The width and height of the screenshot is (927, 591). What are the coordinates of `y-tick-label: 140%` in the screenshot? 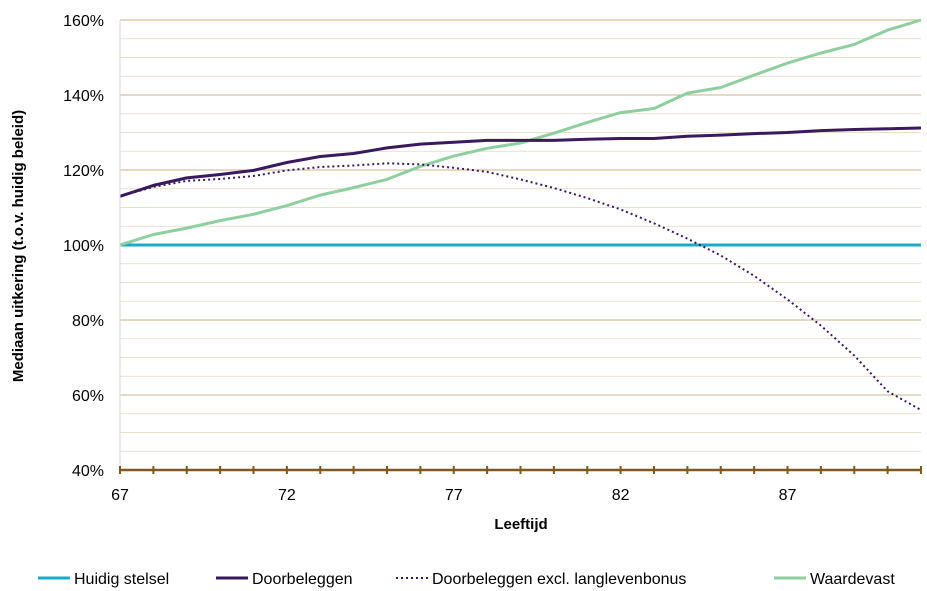 It's located at (83, 96).